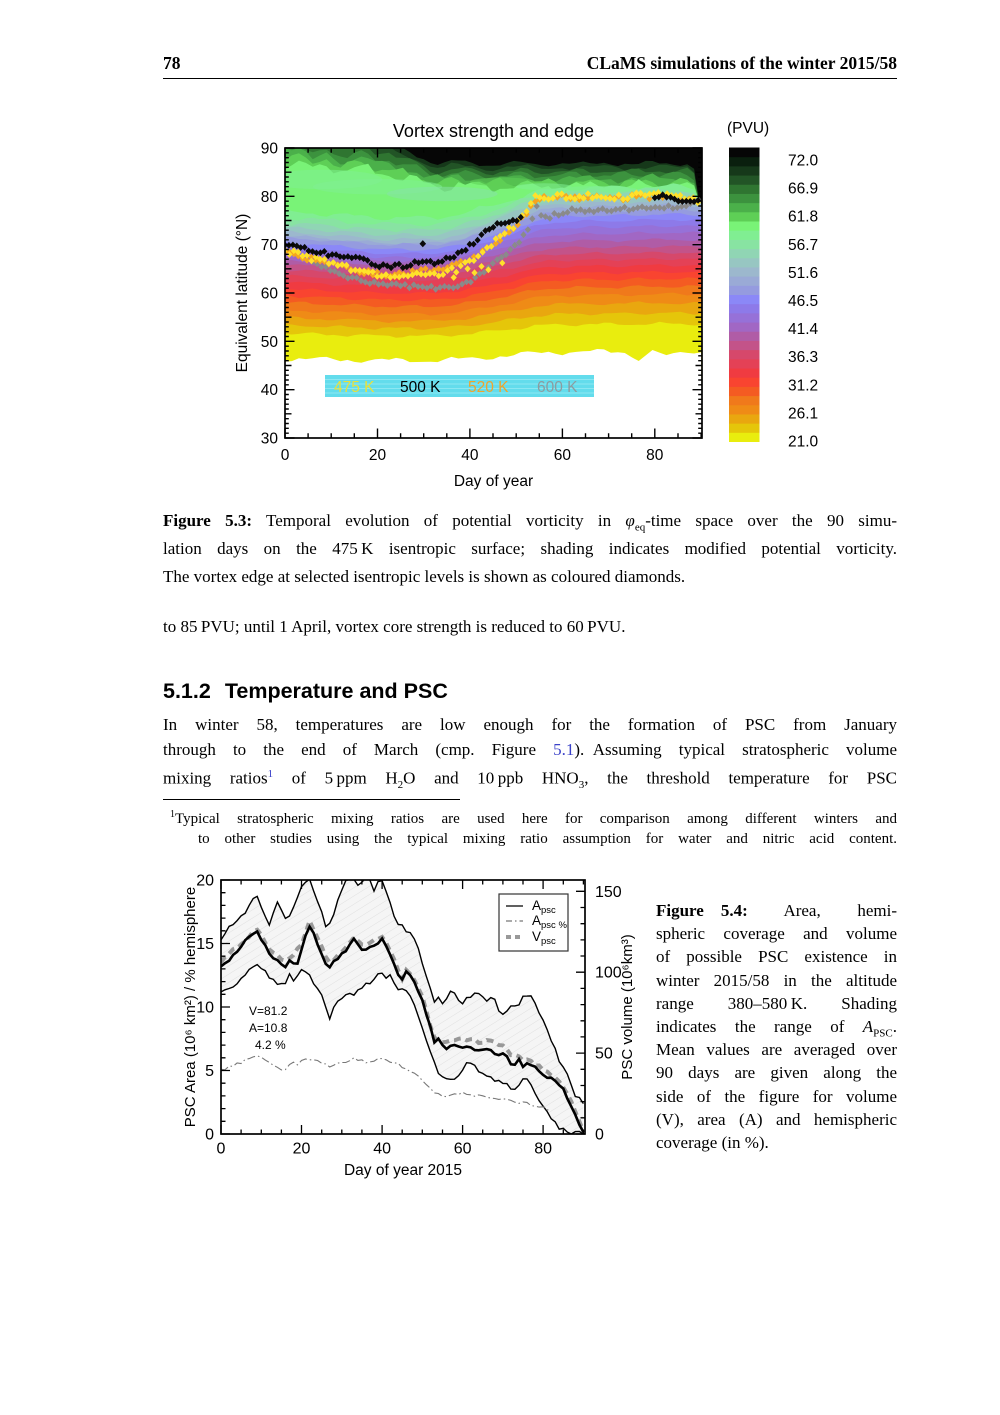 The height and width of the screenshot is (1415, 1000). I want to click on svg-text: 520 K, so click(488, 387).